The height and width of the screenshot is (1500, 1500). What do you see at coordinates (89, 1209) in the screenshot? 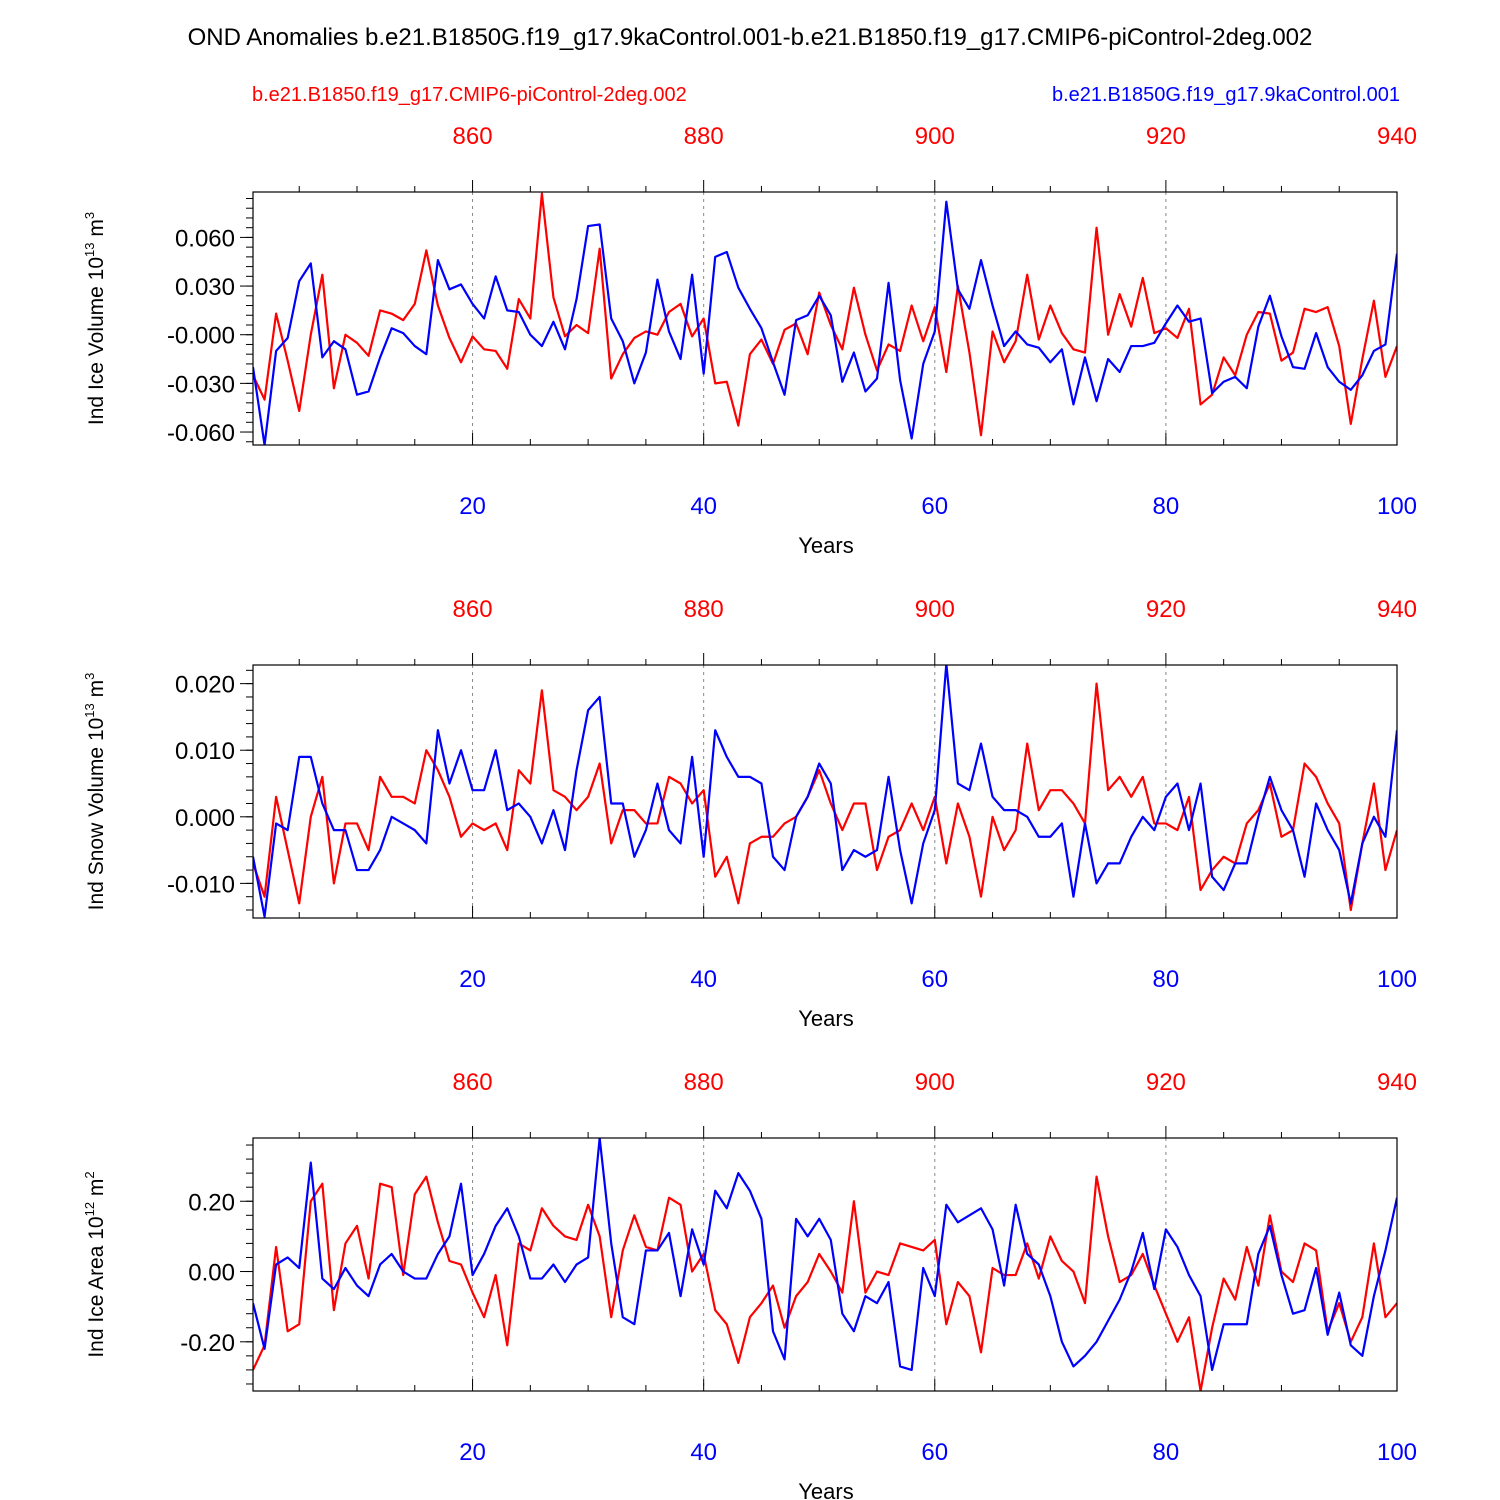
I see `y-axis-label-exponent: 12` at bounding box center [89, 1209].